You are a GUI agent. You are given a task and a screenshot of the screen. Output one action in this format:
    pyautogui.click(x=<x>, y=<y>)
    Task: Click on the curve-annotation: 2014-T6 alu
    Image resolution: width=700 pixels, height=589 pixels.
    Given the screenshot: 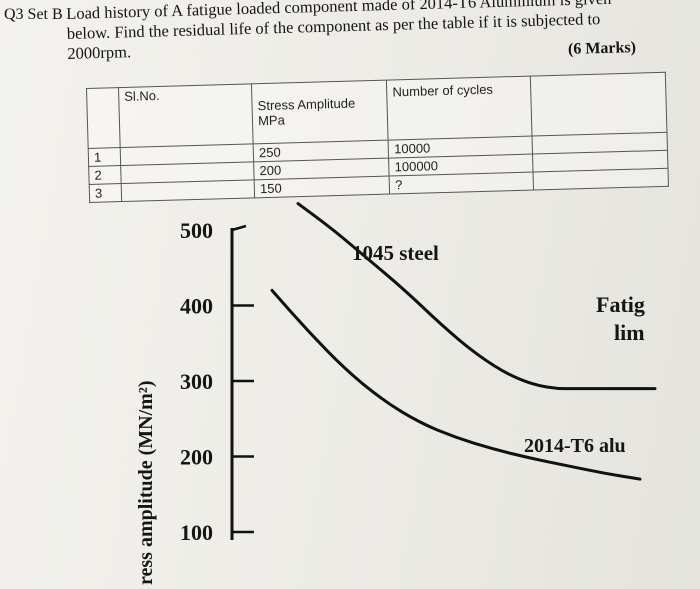 What is the action you would take?
    pyautogui.click(x=575, y=446)
    